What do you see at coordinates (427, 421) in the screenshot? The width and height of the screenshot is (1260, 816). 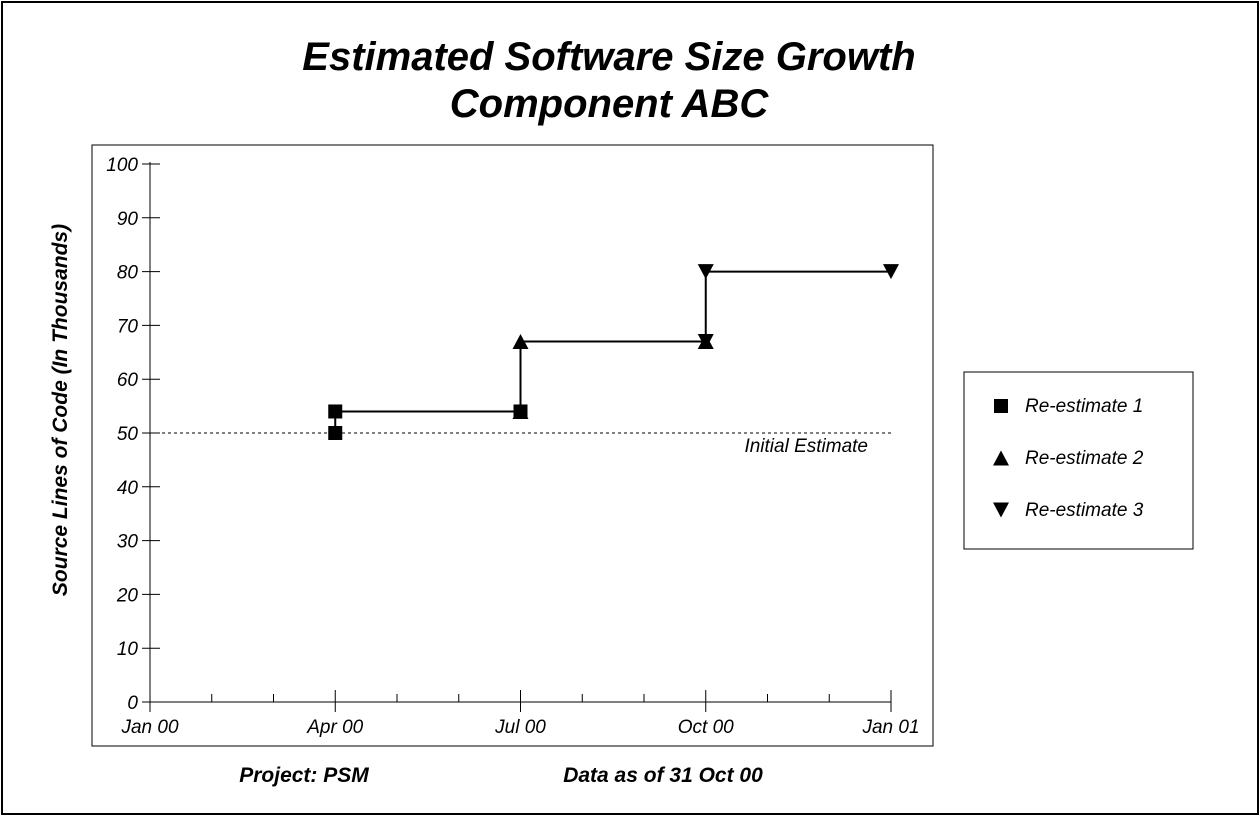 I see `series-1-line` at bounding box center [427, 421].